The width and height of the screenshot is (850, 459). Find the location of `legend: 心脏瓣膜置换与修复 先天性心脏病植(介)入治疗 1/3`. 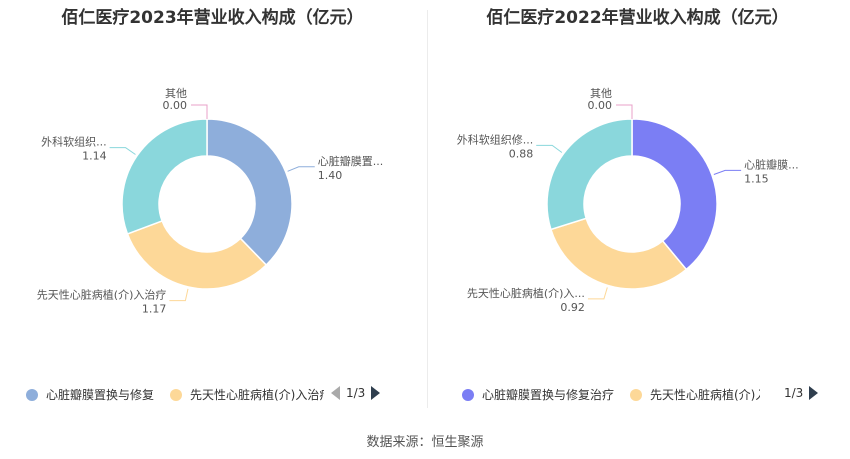

legend: 心脏瓣膜置换与修复 先天性心脏病植(介)入治疗 1/3 is located at coordinates (212, 394).